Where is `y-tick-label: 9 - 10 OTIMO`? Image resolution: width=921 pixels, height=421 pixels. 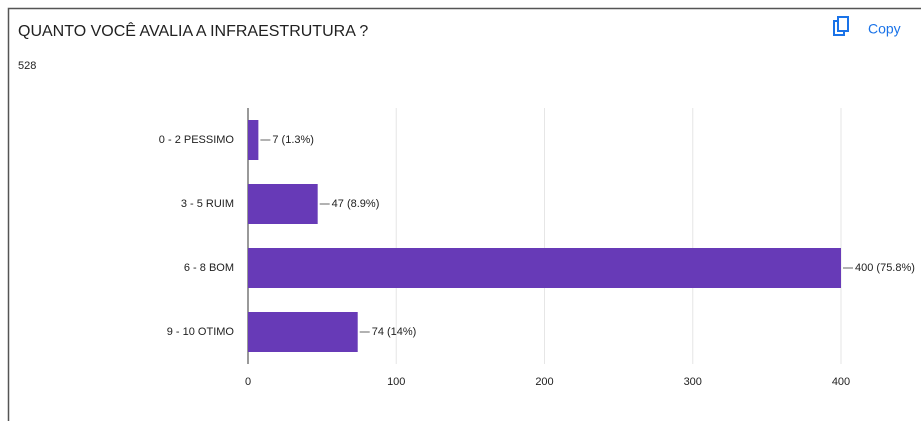 y-tick-label: 9 - 10 OTIMO is located at coordinates (201, 332).